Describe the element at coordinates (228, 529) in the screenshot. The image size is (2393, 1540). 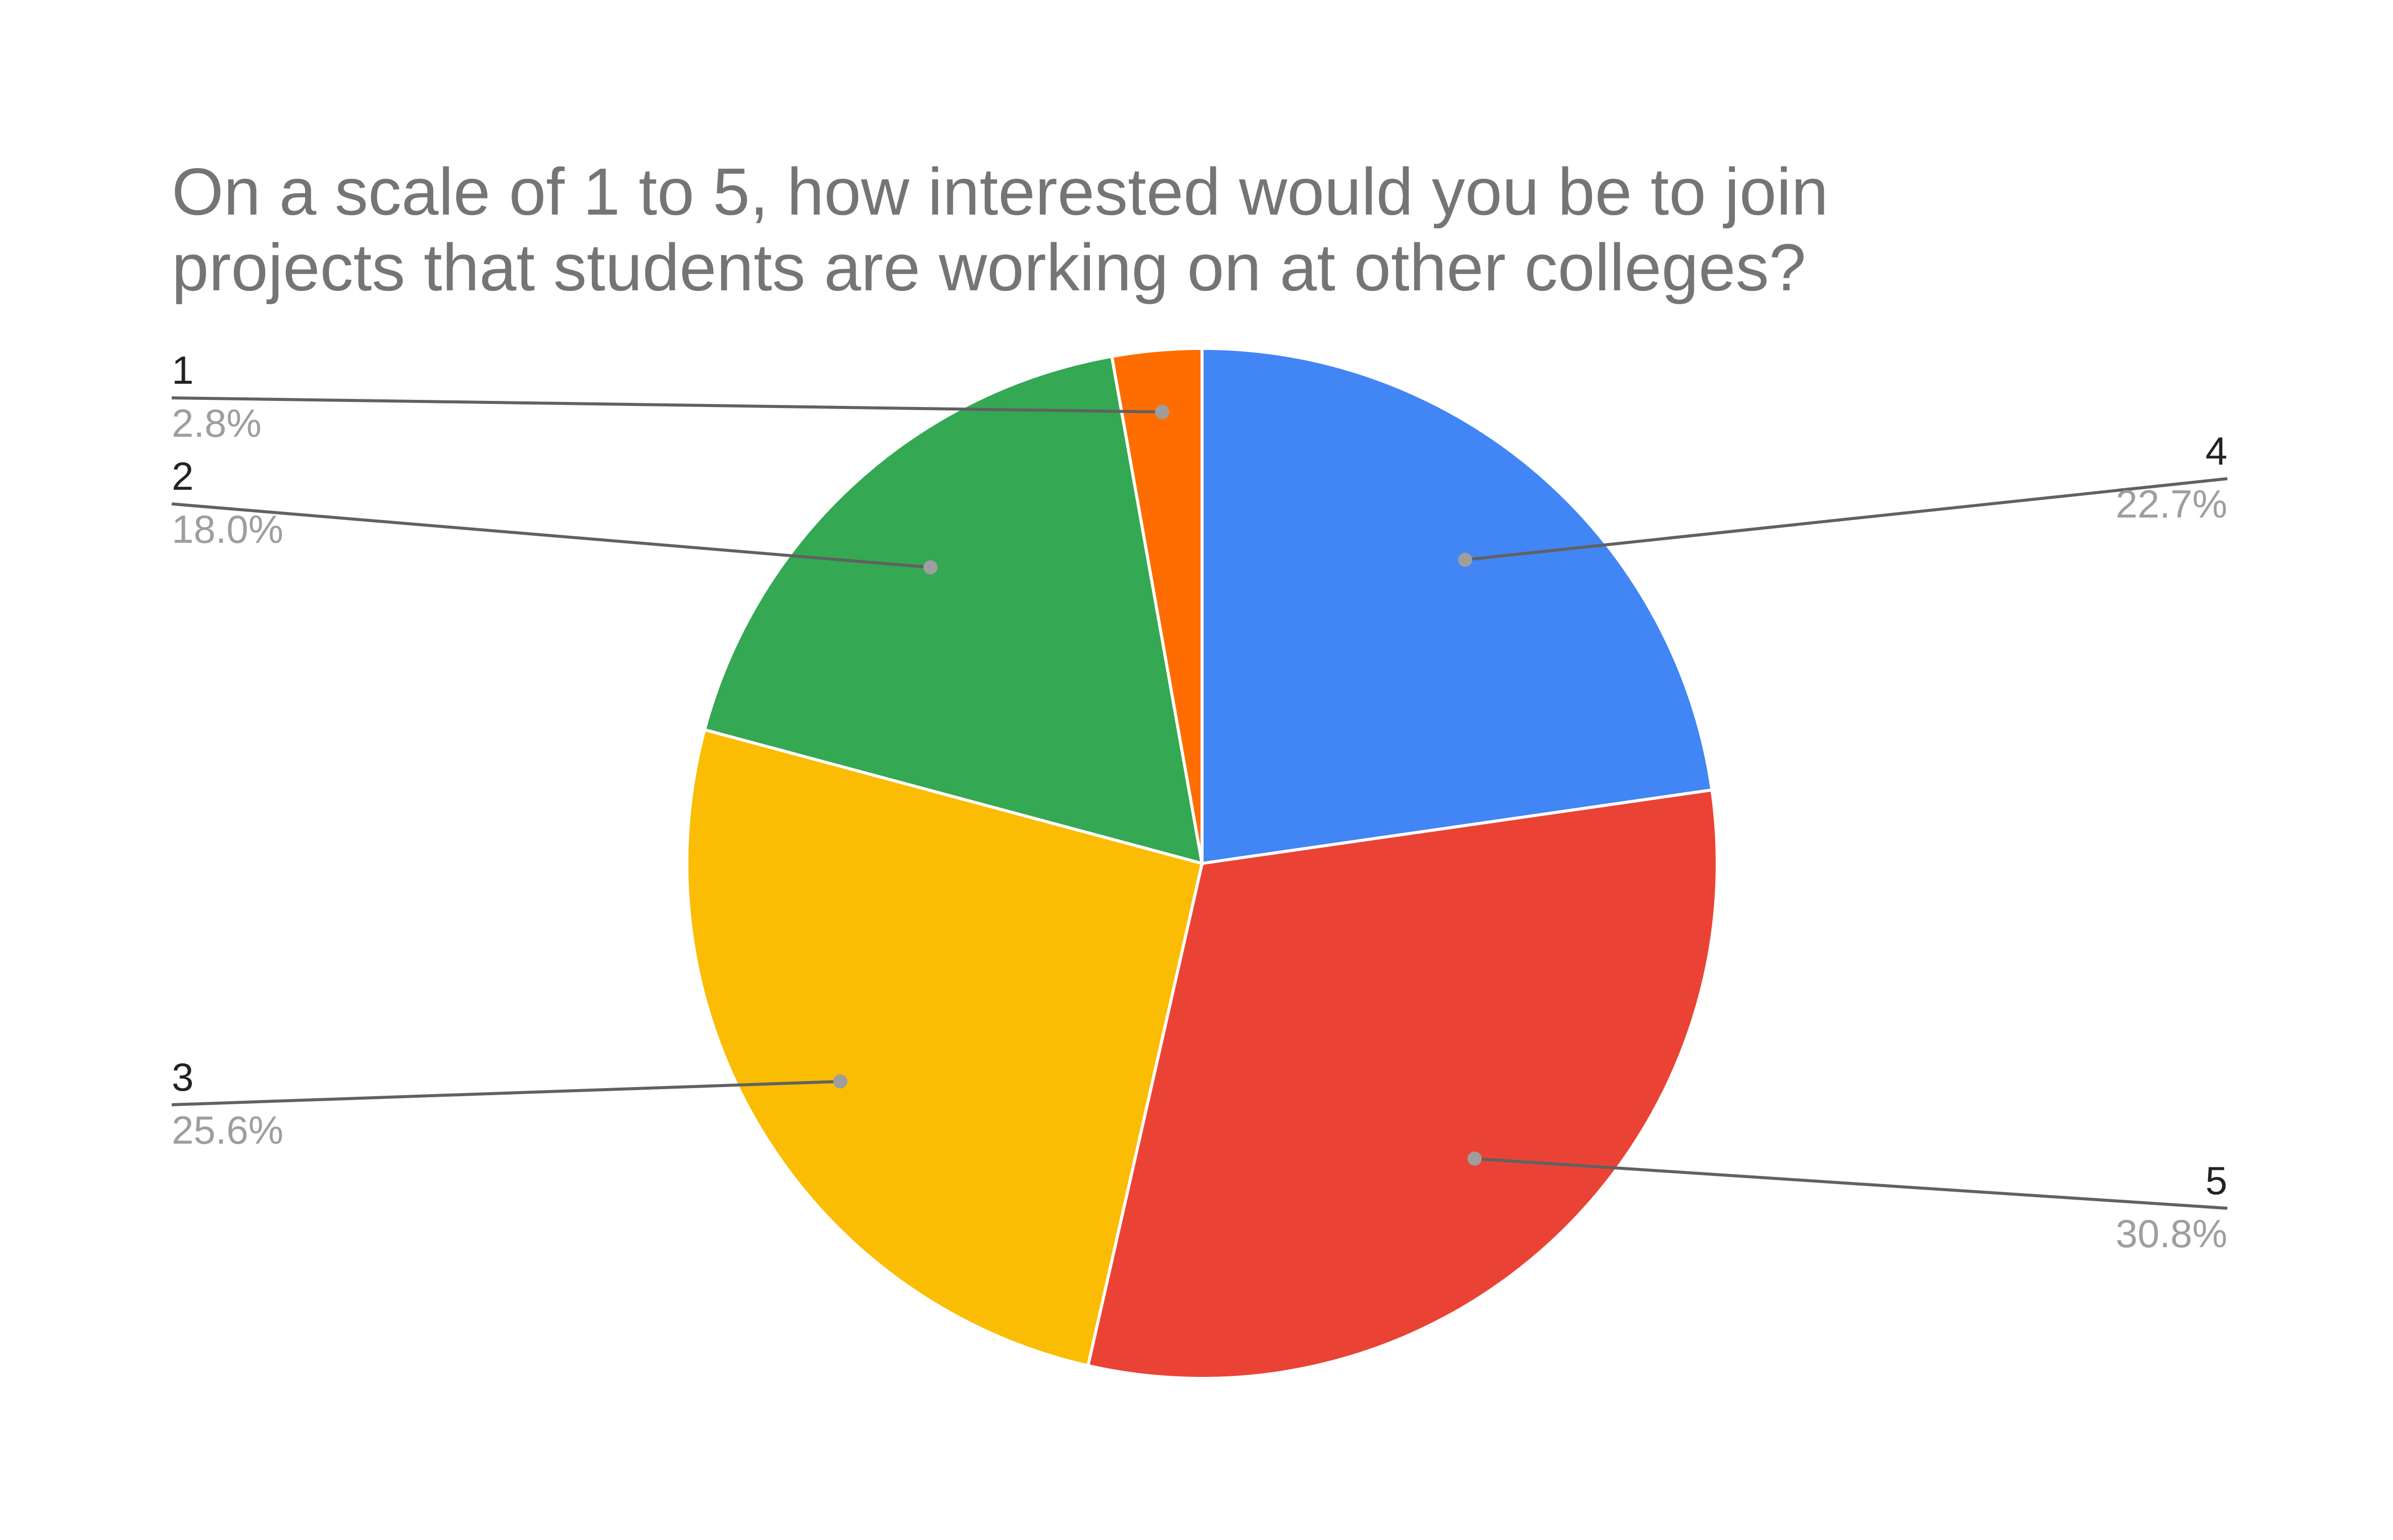
I see `slice-percent-2: 18.0%` at that location.